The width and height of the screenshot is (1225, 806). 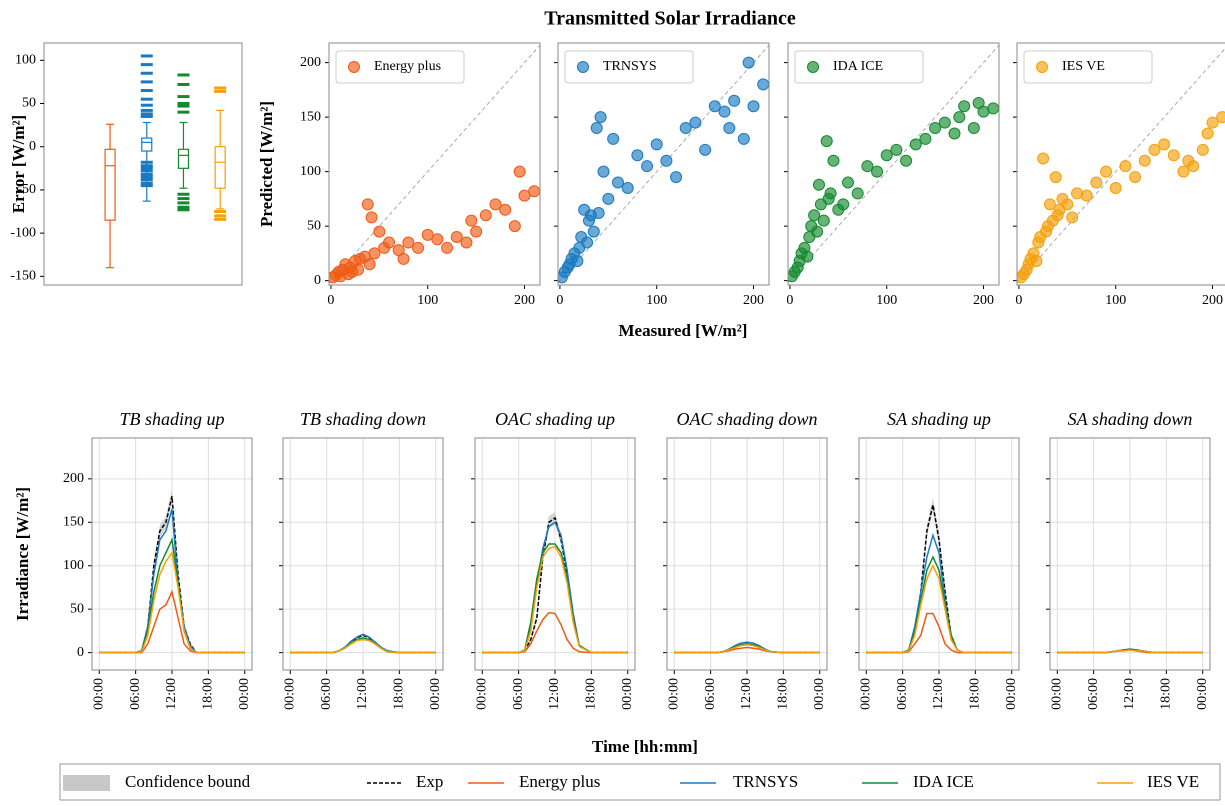 What do you see at coordinates (86, 783) in the screenshot?
I see `legend-swatch` at bounding box center [86, 783].